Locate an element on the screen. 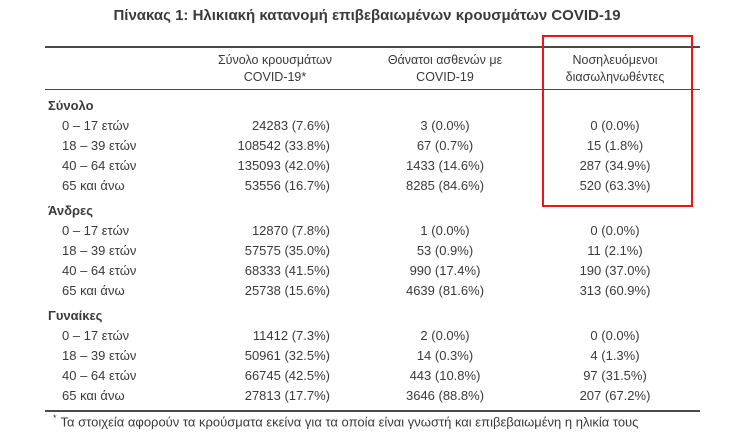 This screenshot has height=446, width=734. header-col-intubated: Νοσηλευόμενοι διασωληνωθέντες is located at coordinates (615, 69).